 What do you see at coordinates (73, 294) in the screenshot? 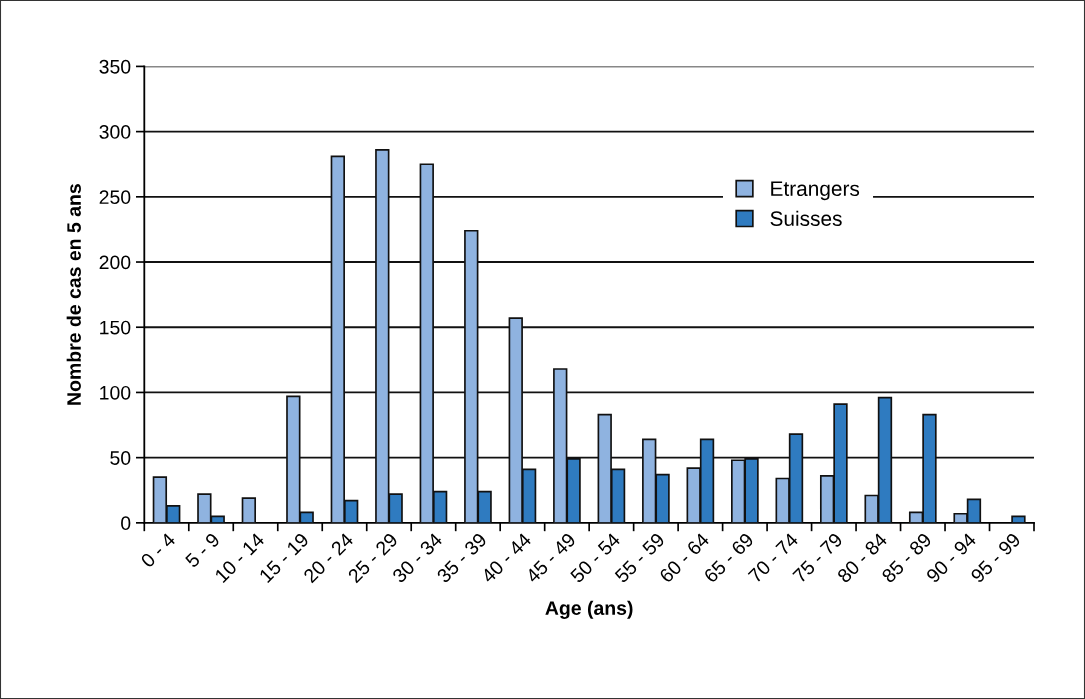
I see `y-axis-title: Nombre de cas en 5 ans` at bounding box center [73, 294].